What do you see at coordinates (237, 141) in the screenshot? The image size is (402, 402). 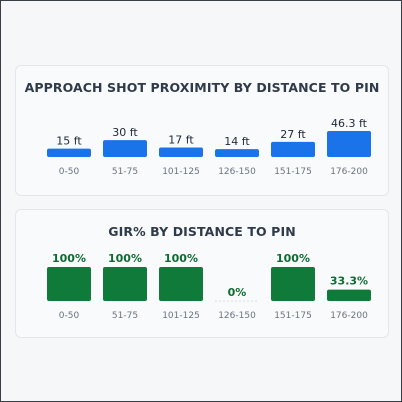 I see `value-label: 14 ft` at bounding box center [237, 141].